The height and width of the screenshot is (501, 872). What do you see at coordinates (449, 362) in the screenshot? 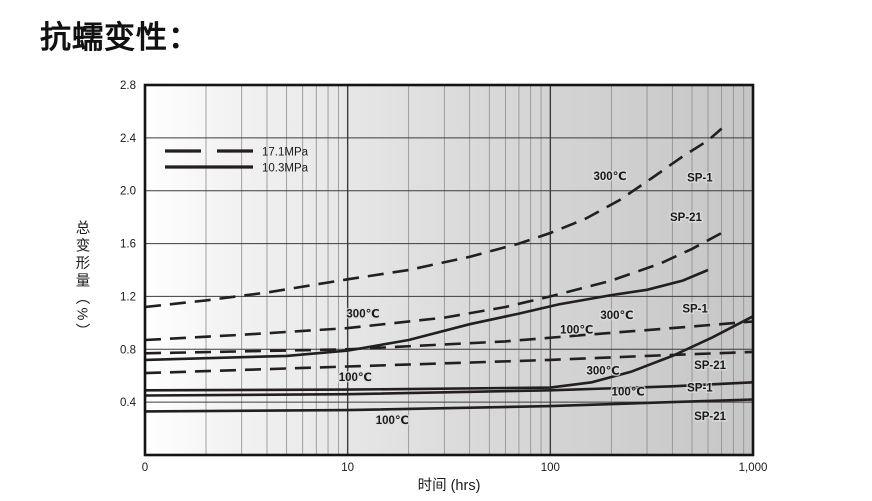
I see `curve-sp-21-100-17-1mpa` at bounding box center [449, 362].